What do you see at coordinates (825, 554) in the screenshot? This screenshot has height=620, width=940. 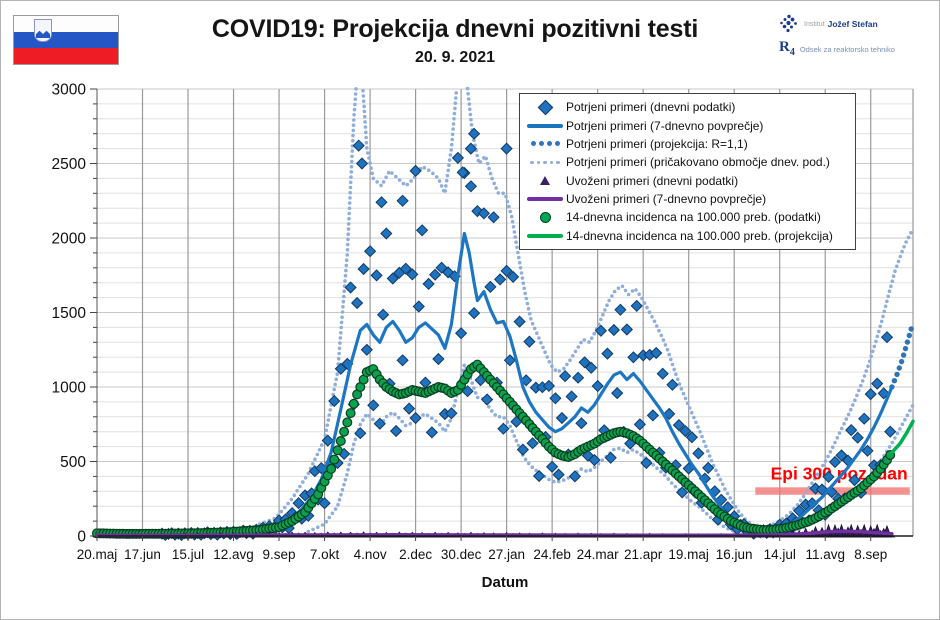 I see `x-tick-label: 11.avg` at bounding box center [825, 554].